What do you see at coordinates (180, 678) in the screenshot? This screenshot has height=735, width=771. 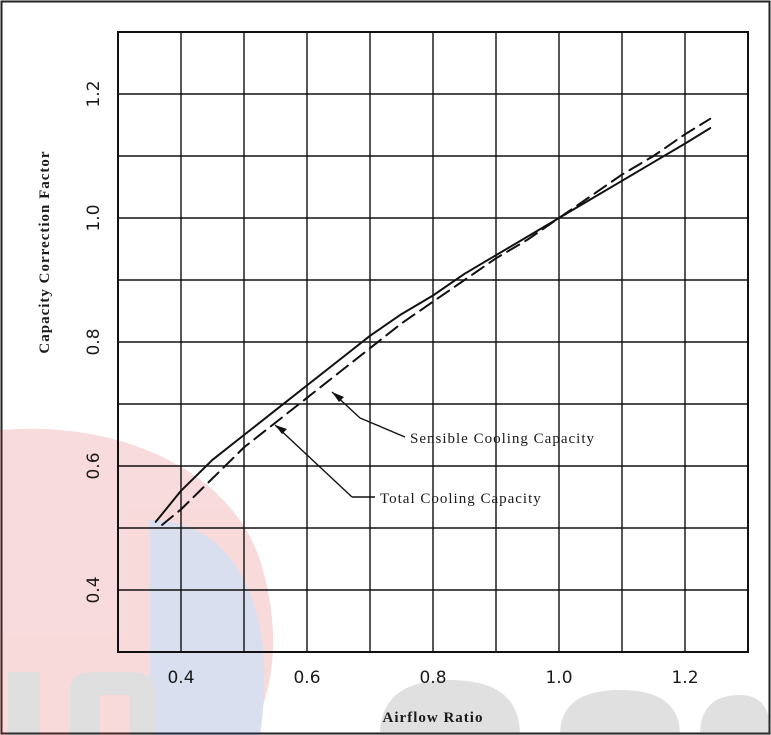 I see `x-tick-label: 0.4` at bounding box center [180, 678].